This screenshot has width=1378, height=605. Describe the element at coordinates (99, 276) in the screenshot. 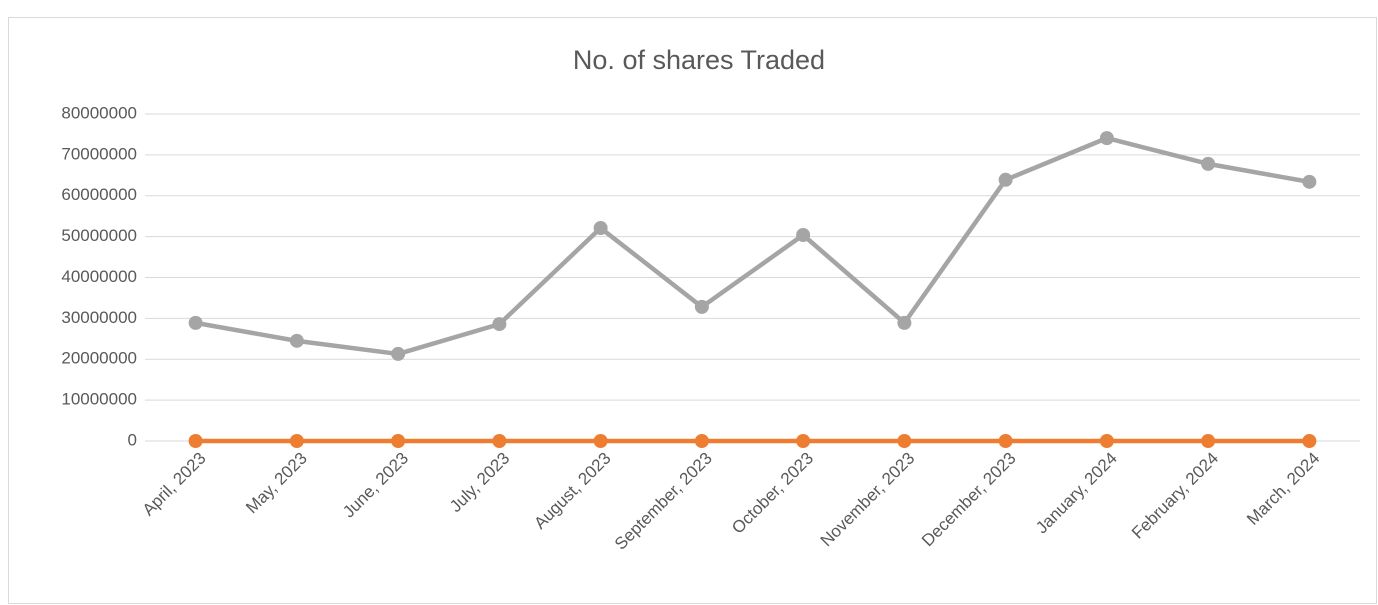

I see `y-tick-label: 40000000` at that location.